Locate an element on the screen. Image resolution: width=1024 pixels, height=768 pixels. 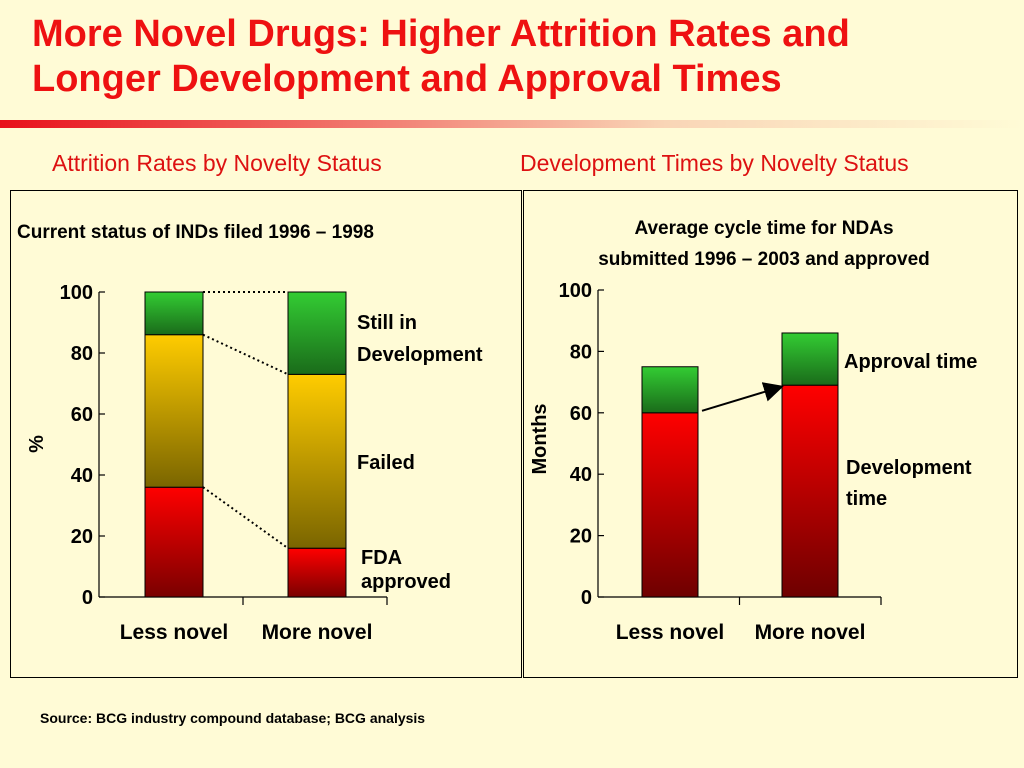
label-development-time-line1: Development is located at coordinates (909, 468).